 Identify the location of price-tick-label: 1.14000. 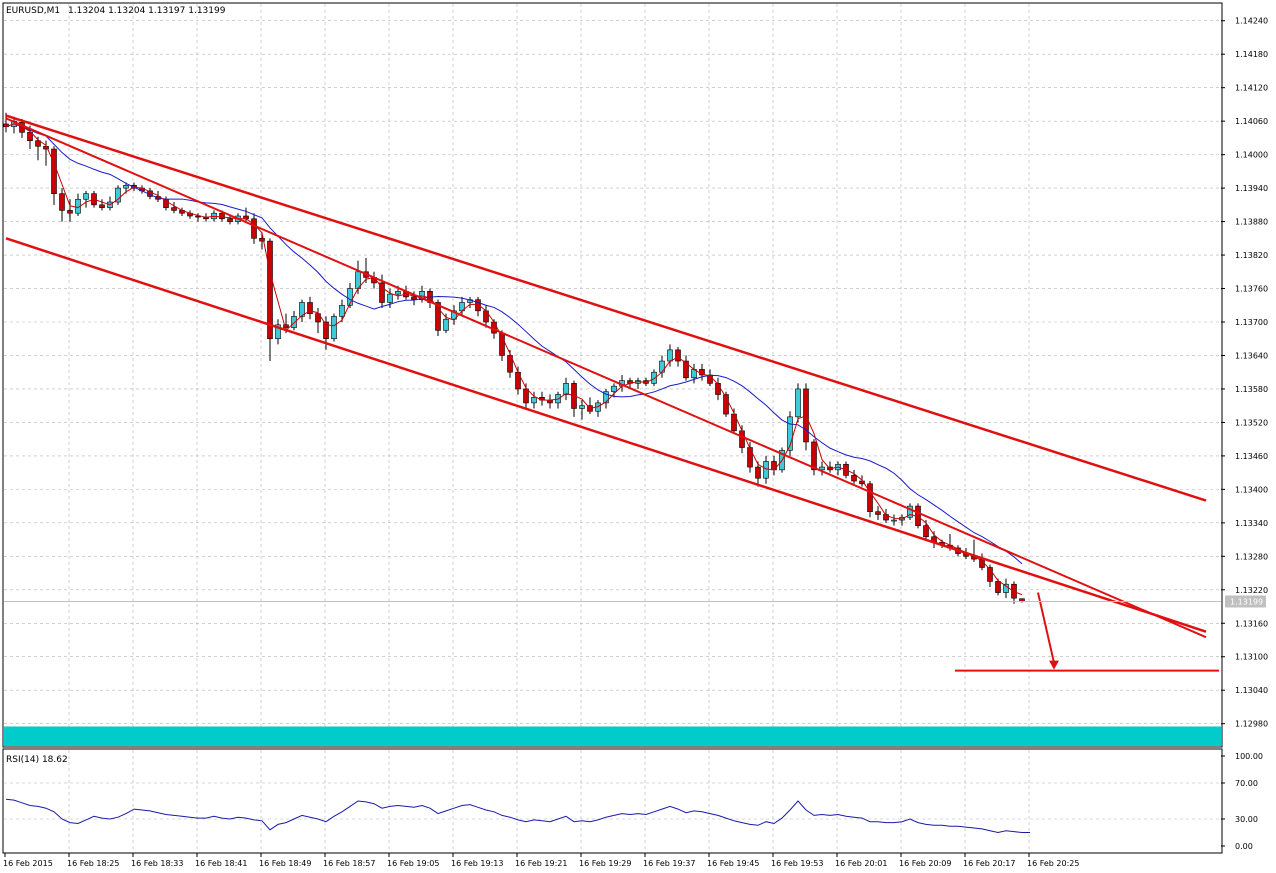
(1251, 155).